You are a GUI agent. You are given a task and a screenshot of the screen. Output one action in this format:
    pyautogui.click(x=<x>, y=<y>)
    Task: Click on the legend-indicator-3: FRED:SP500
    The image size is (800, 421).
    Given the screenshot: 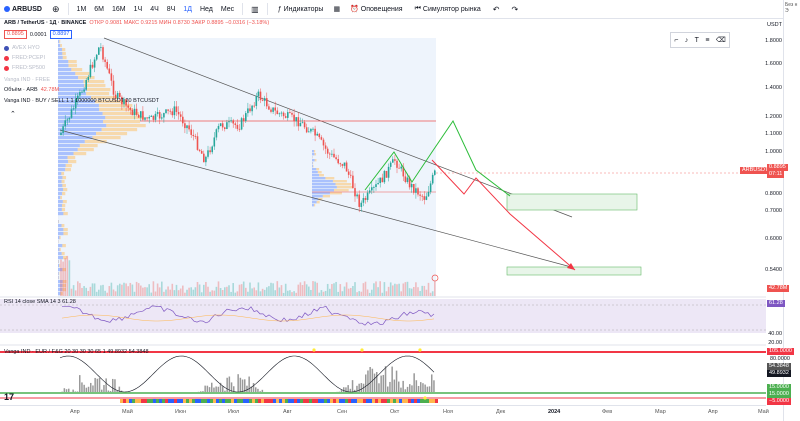 What is the action you would take?
    pyautogui.click(x=24, y=68)
    